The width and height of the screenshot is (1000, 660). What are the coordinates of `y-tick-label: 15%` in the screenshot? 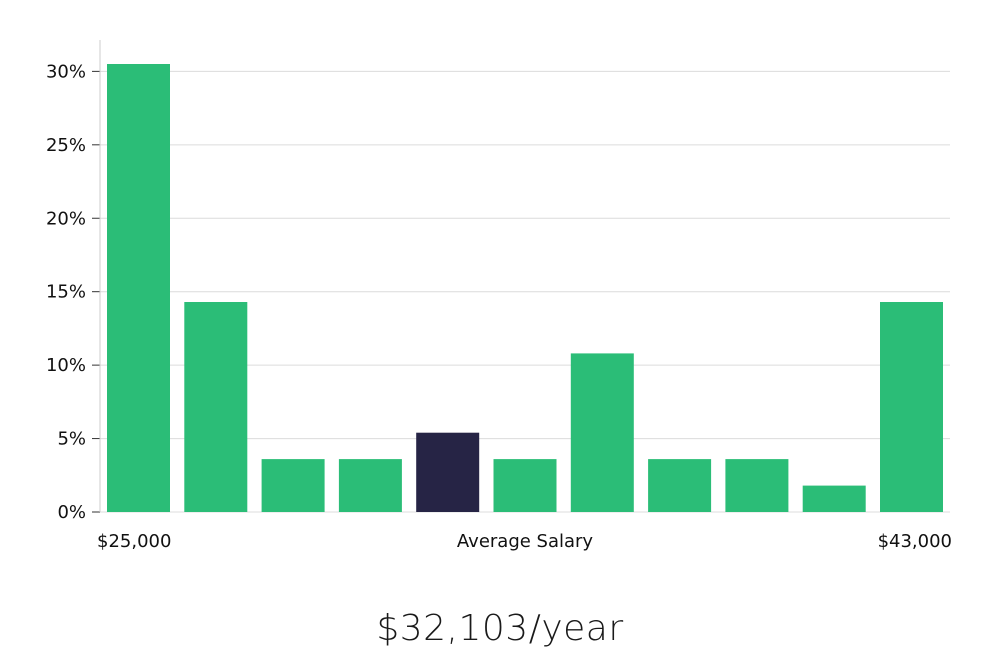 It's located at (66, 292).